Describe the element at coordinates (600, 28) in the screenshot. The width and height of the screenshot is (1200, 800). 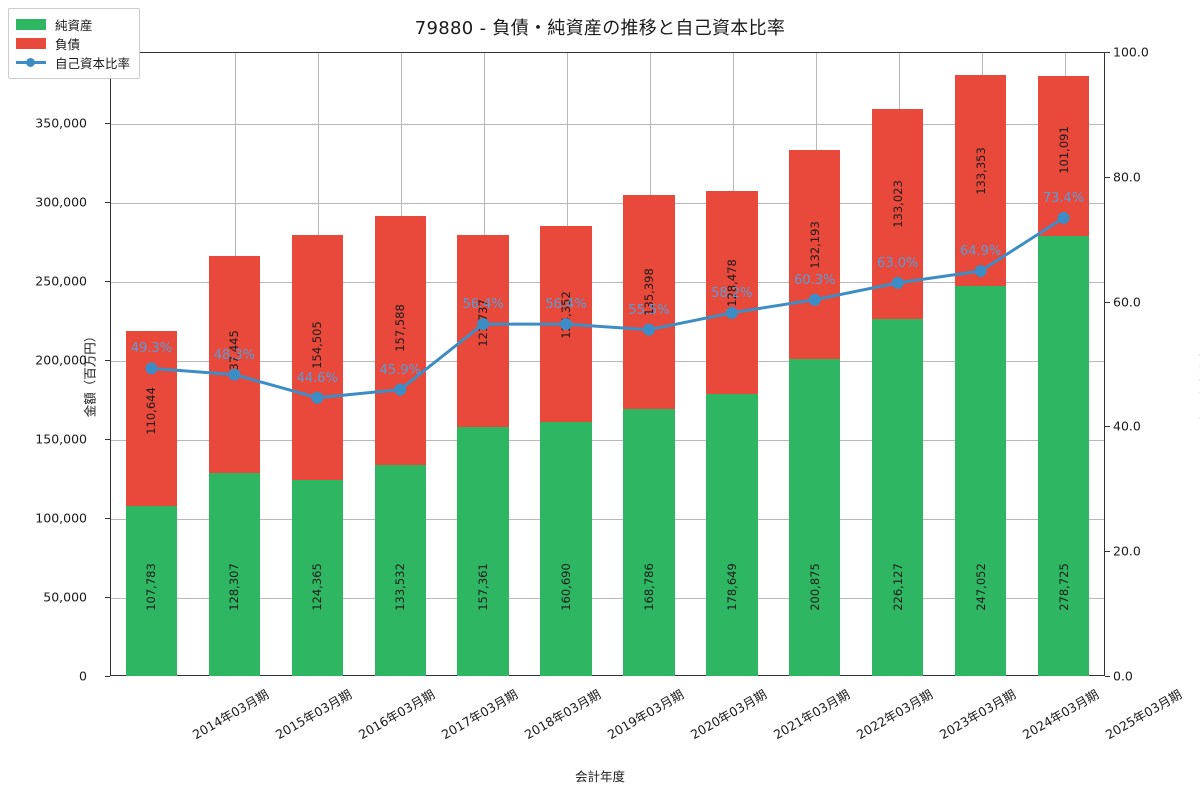
I see `chart-title: 79880 - 負債・純資産の推移と自己資本比率` at that location.